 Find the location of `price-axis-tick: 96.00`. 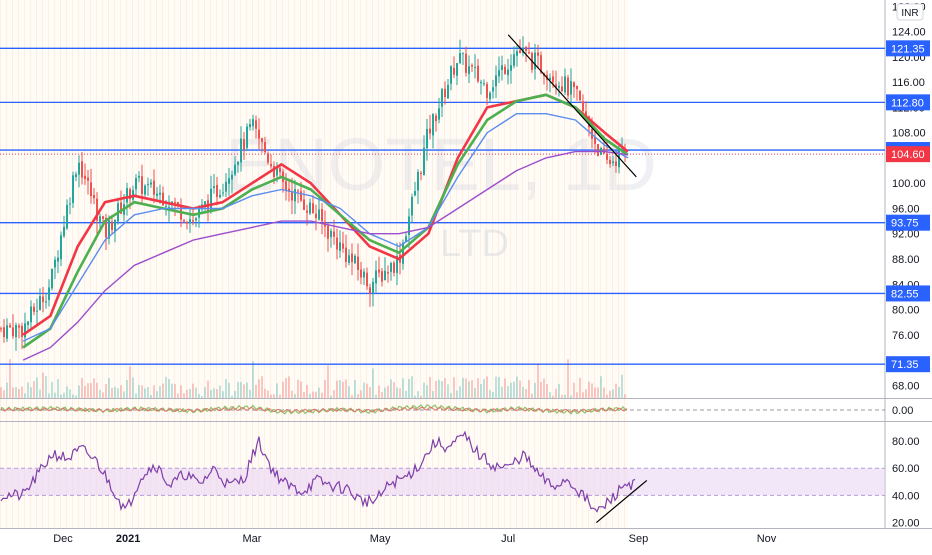

price-axis-tick: 96.00 is located at coordinates (906, 209).